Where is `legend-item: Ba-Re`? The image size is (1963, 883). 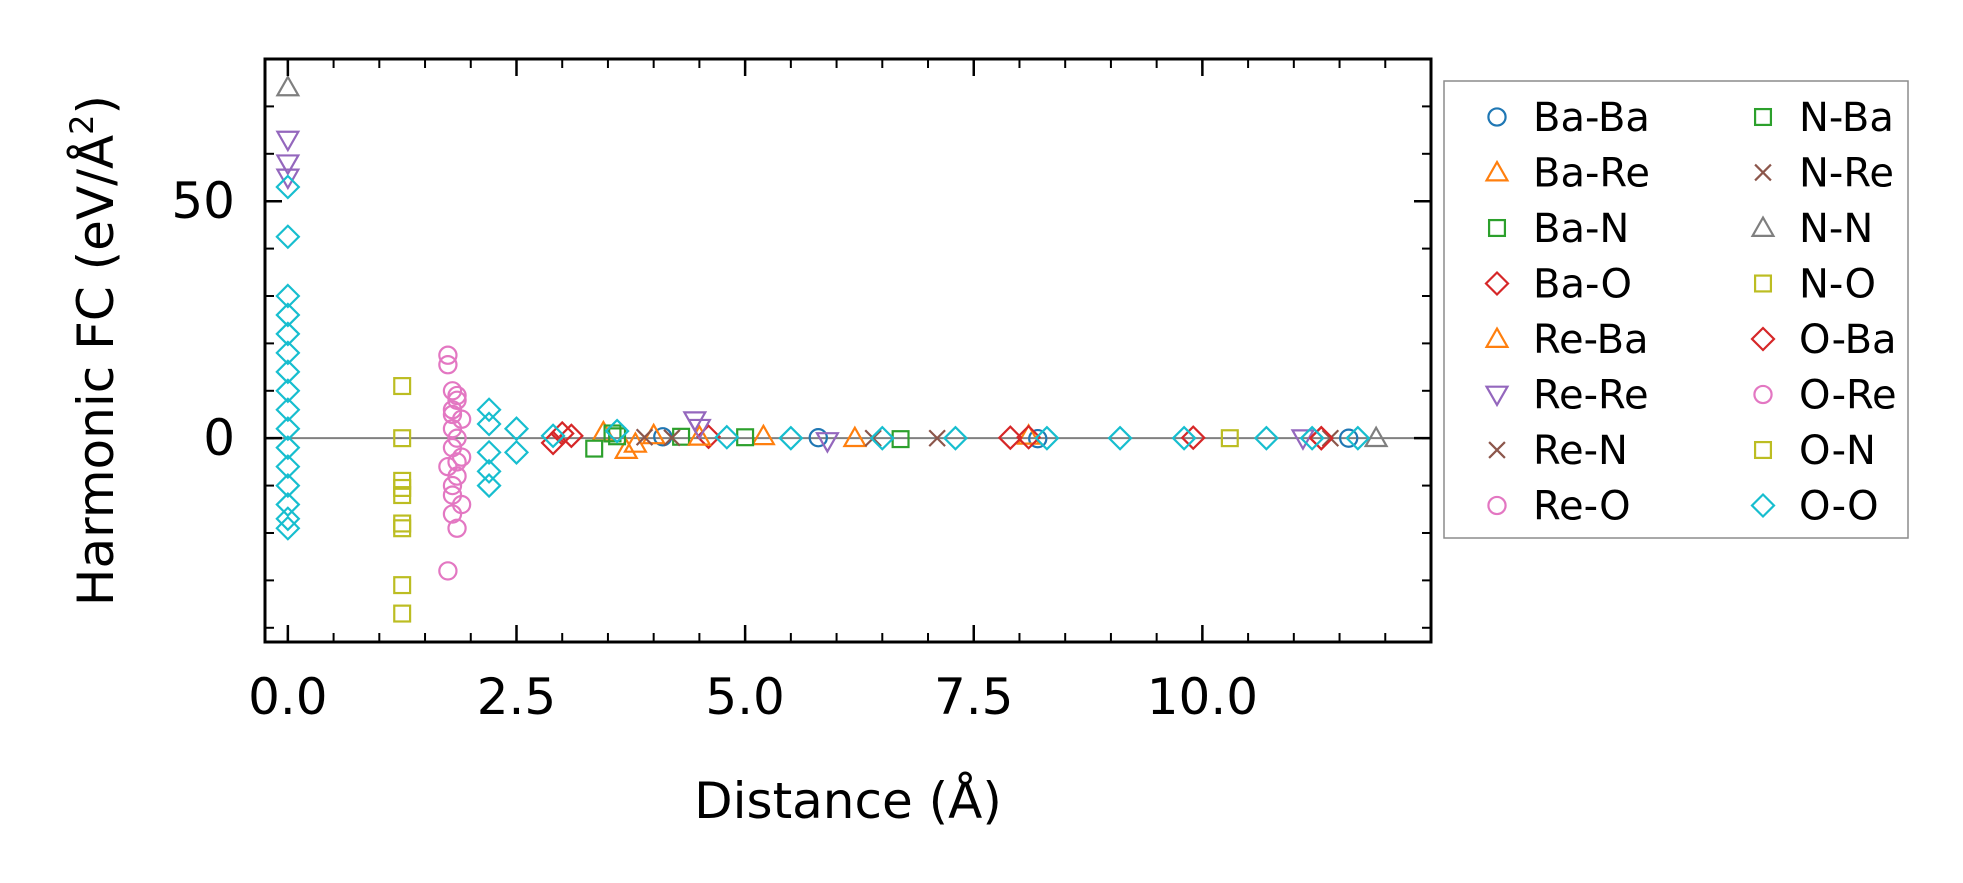 legend-item: Ba-Re is located at coordinates (1567, 174).